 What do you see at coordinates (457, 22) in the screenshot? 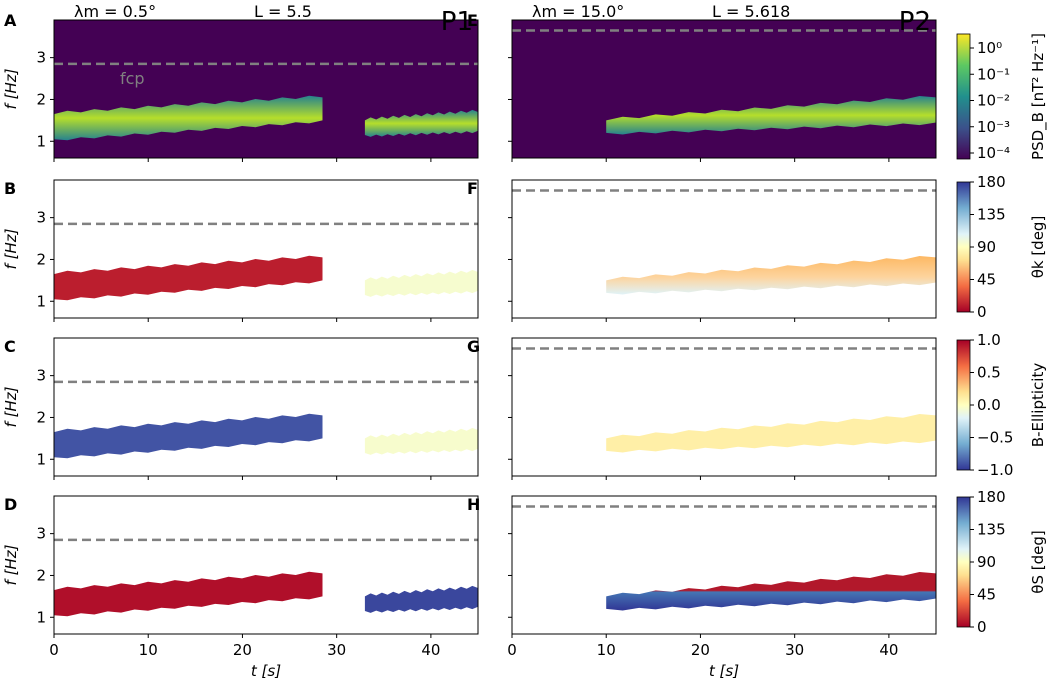
I see `position-label: P1` at bounding box center [457, 22].